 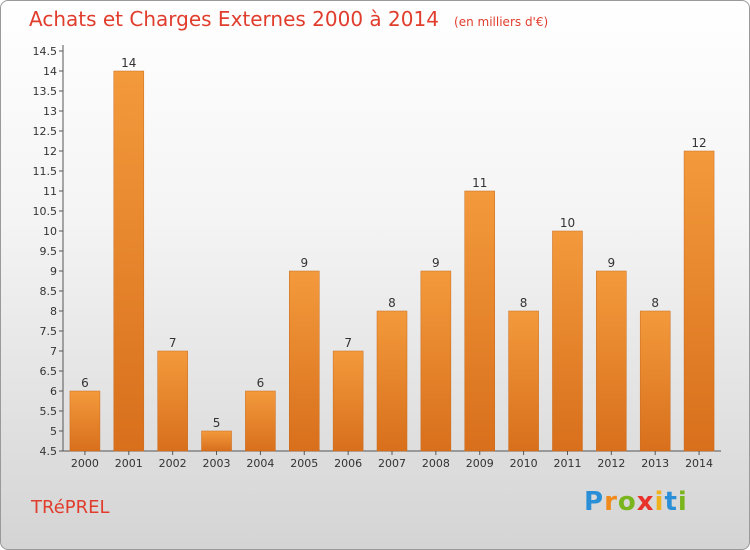 What do you see at coordinates (45, 211) in the screenshot?
I see `y-tick-label: 10.5` at bounding box center [45, 211].